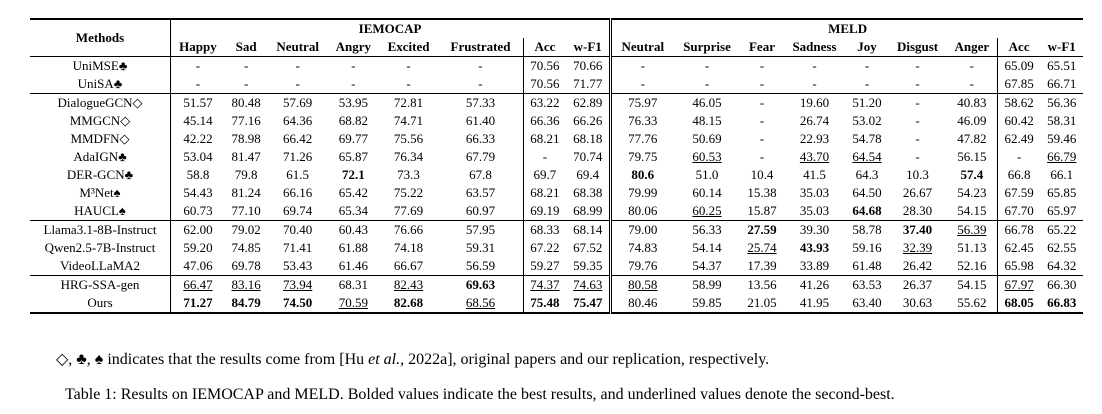 This screenshot has height=414, width=1102. I want to click on value-cell: 77.16, so click(246, 120).